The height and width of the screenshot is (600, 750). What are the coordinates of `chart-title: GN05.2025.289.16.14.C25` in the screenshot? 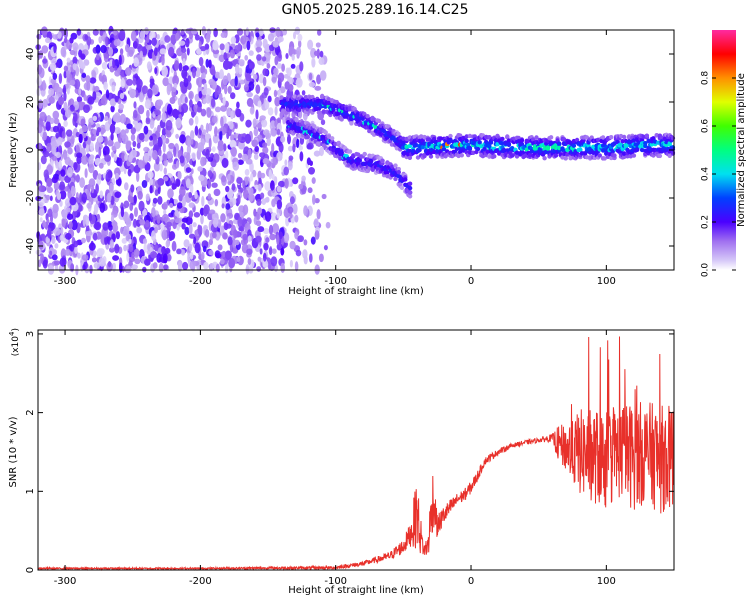 It's located at (375, 10).